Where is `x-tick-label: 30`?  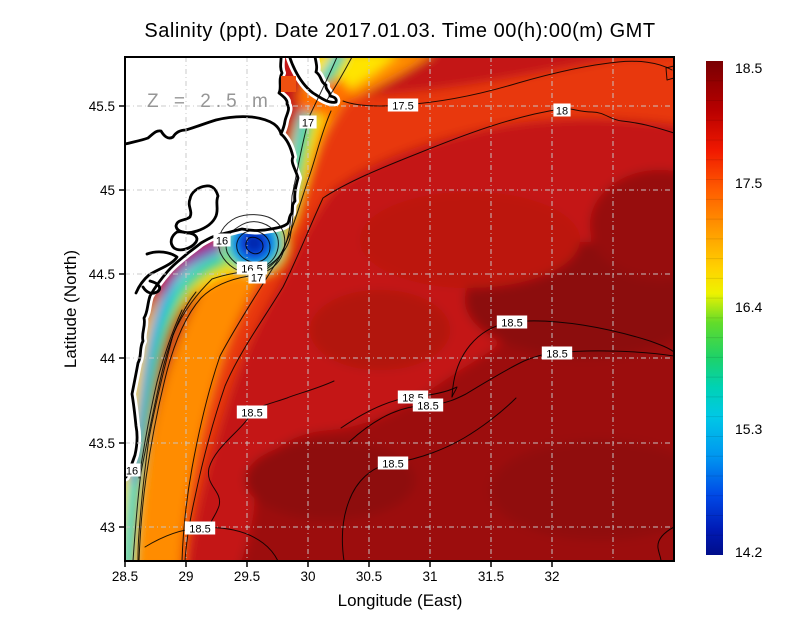 x-tick-label: 30 is located at coordinates (307, 576).